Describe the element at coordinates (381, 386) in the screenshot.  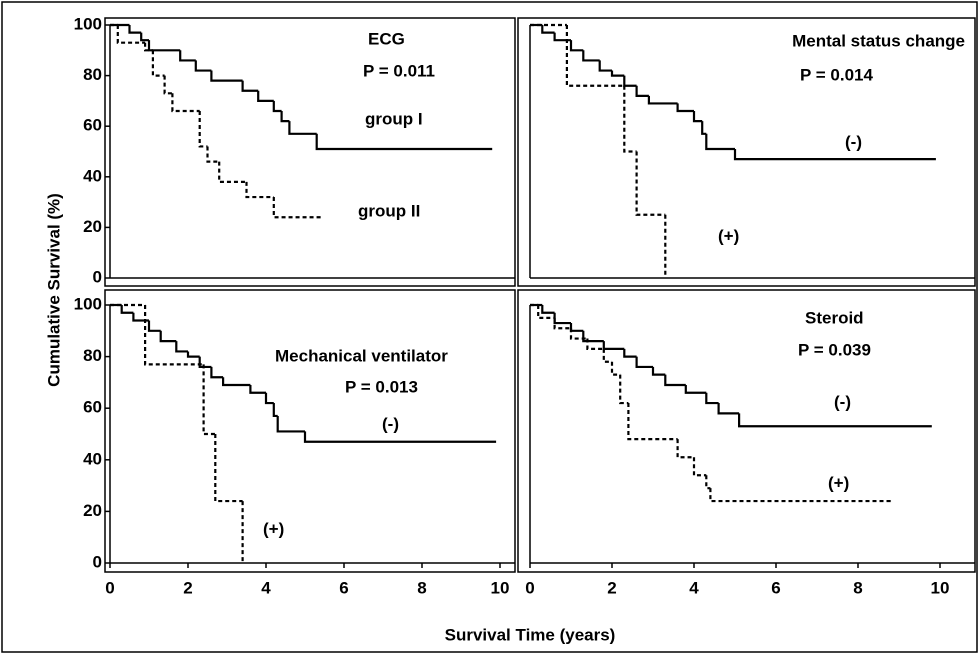
I see `p-value: P = 0.013` at that location.